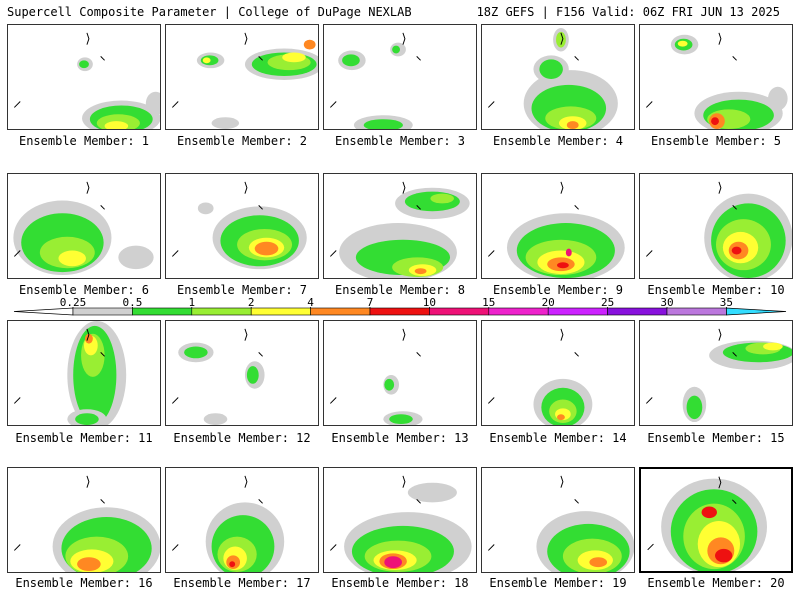 This screenshot has height=600, width=800. I want to click on member-1-field, so click(86, 80).